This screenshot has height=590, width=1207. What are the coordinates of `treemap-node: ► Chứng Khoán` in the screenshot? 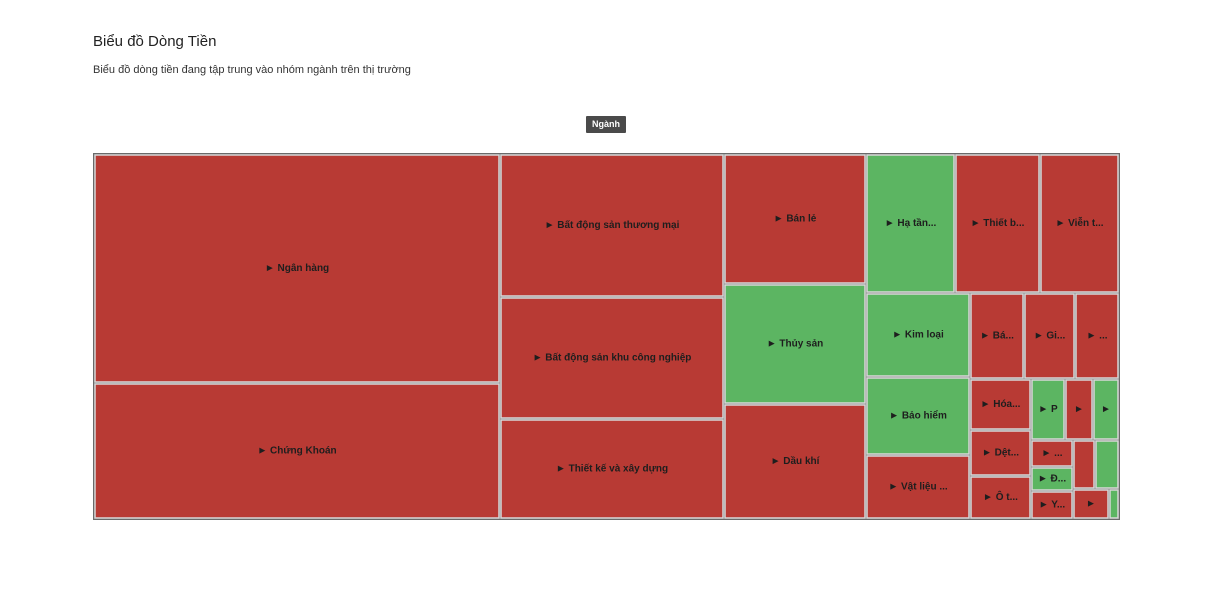 It's located at (297, 451).